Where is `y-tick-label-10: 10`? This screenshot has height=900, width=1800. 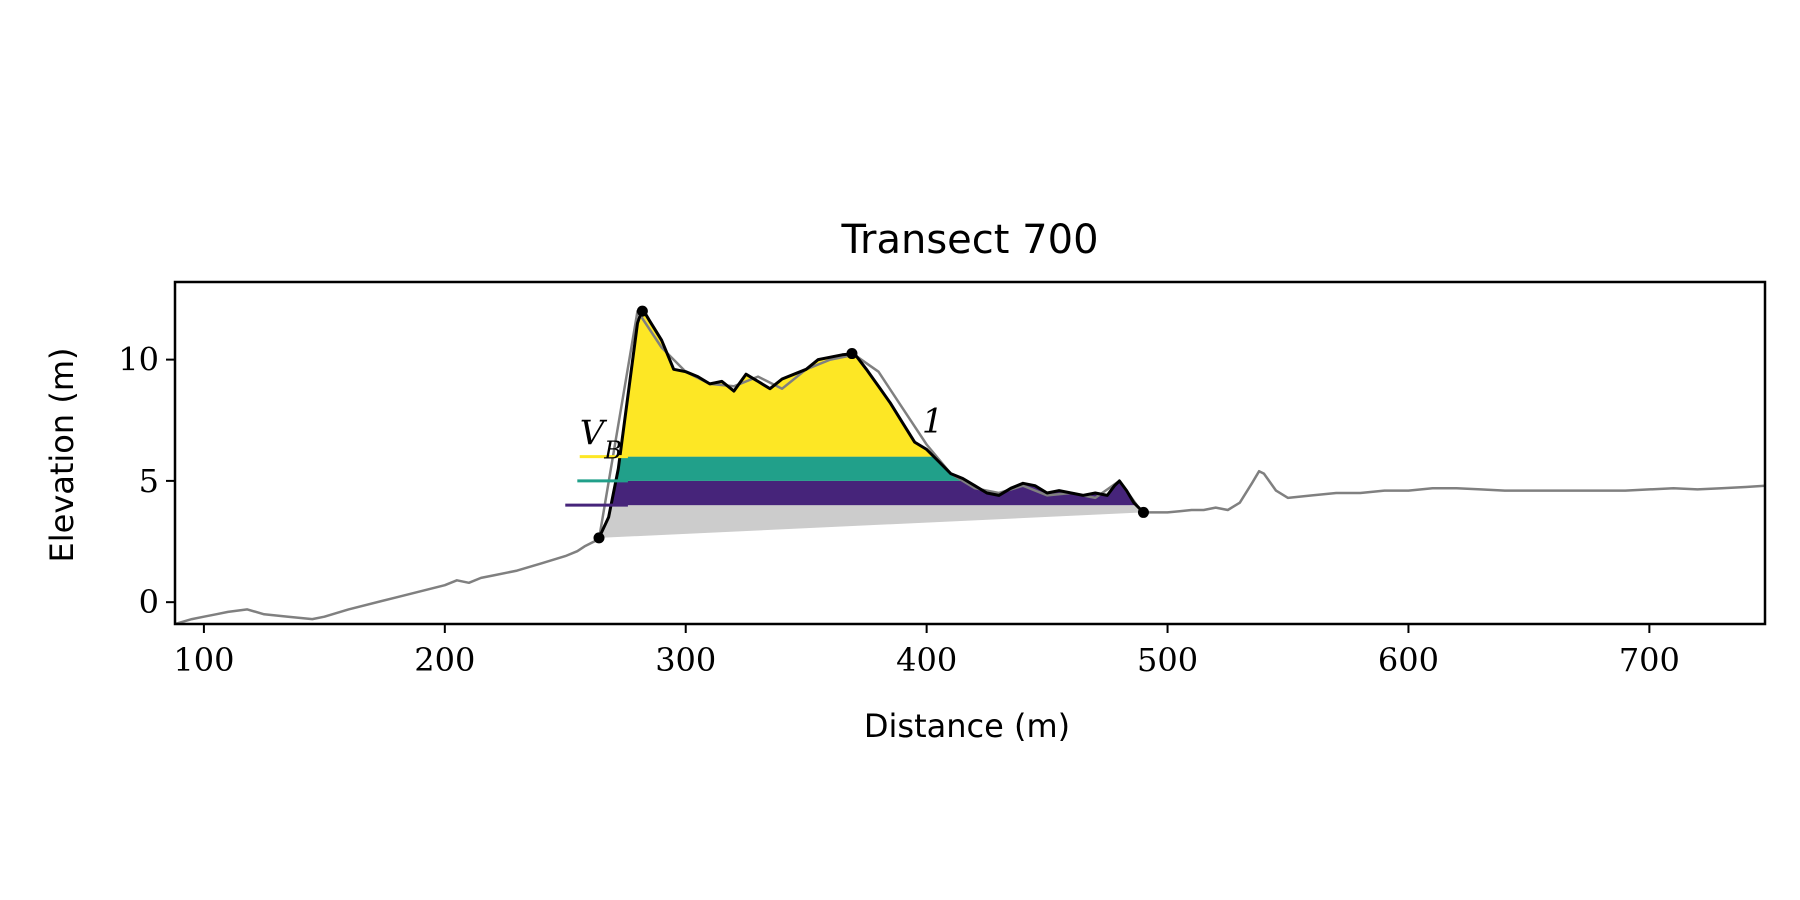
y-tick-label-10: 10 is located at coordinates (138, 360).